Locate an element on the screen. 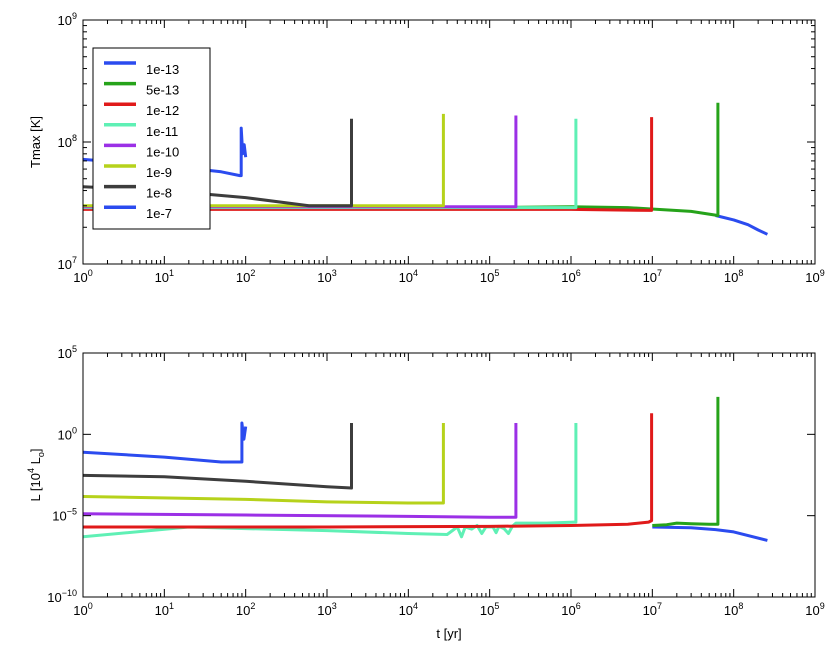 The image size is (830, 646). y-axis-label: L [104 Lo] is located at coordinates (36, 475).